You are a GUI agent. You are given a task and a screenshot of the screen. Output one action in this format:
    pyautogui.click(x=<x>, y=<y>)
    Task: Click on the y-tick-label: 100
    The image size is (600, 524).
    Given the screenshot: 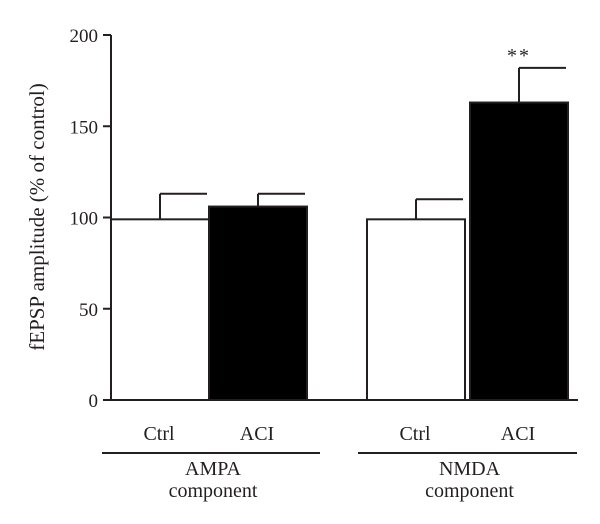 What is the action you would take?
    pyautogui.click(x=84, y=219)
    